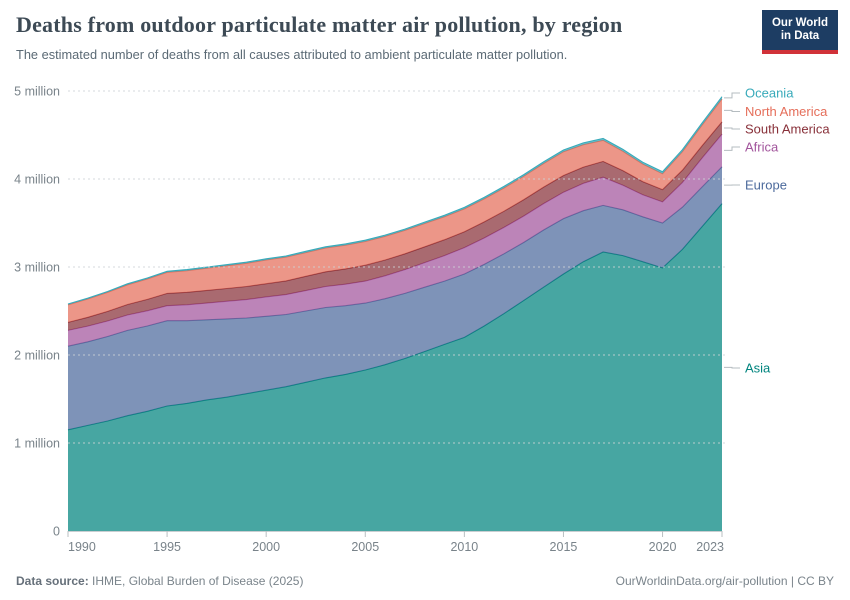 This screenshot has width=850, height=600. What do you see at coordinates (786, 111) in the screenshot?
I see `legend-label-north-america: North America` at bounding box center [786, 111].